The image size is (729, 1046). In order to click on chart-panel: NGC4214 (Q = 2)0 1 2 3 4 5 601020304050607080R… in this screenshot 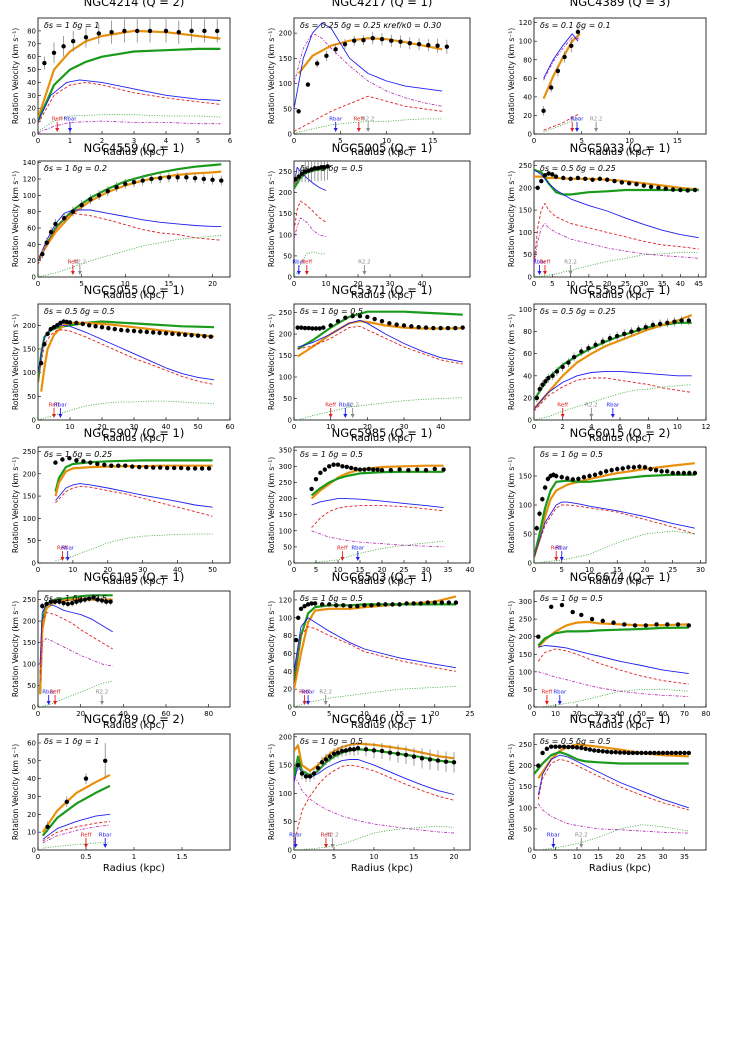, I will do `click(122, 79)`.